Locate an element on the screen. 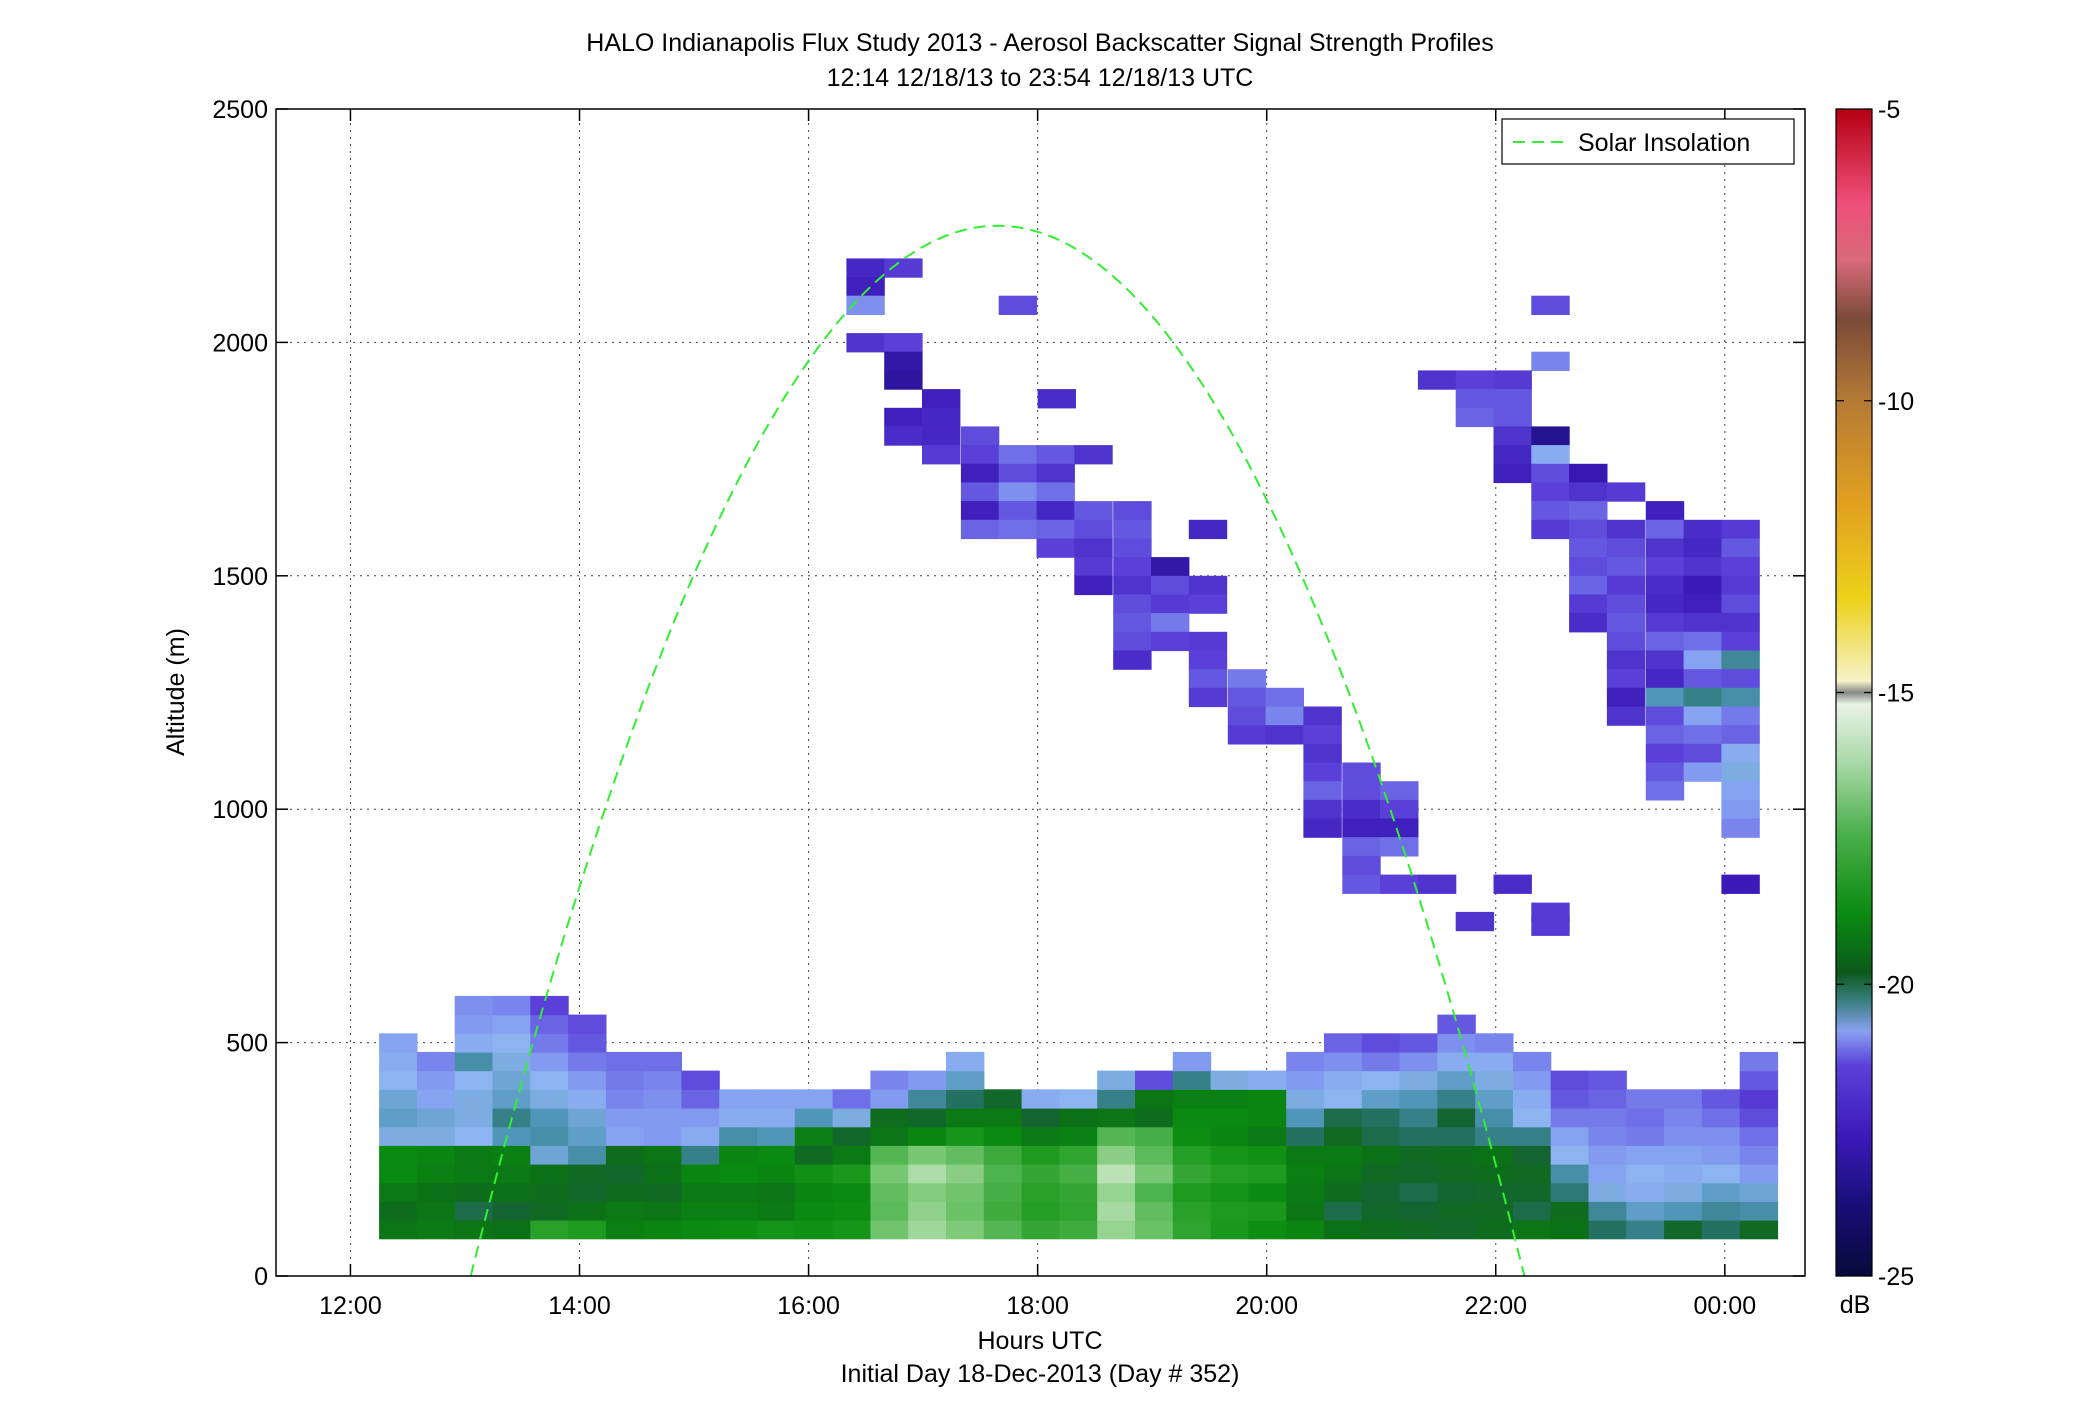  legend-box is located at coordinates (1648, 141).